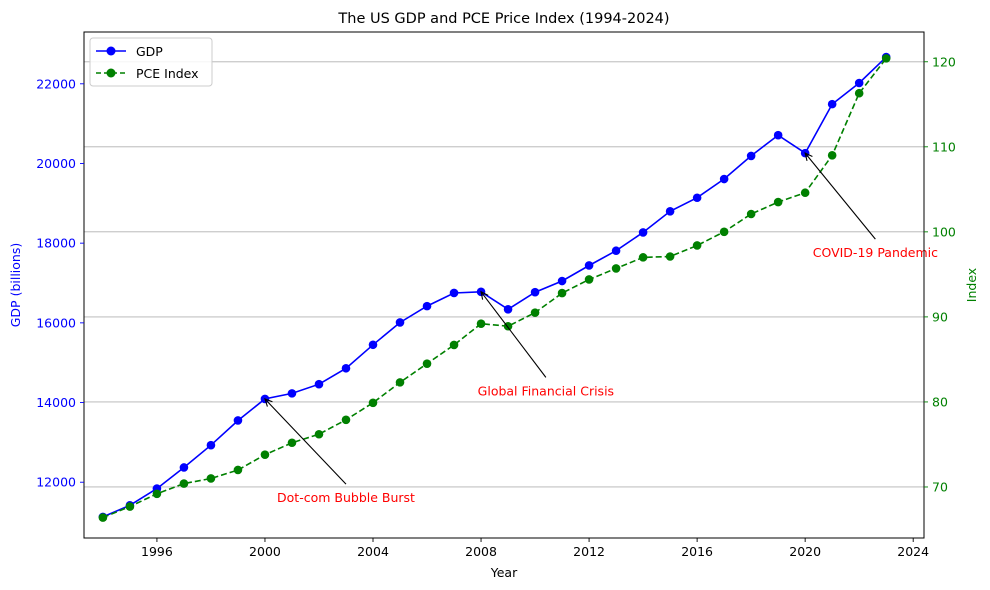 The width and height of the screenshot is (990, 590). What do you see at coordinates (56, 83) in the screenshot?
I see `y-left-tick-label: 22000` at bounding box center [56, 83].